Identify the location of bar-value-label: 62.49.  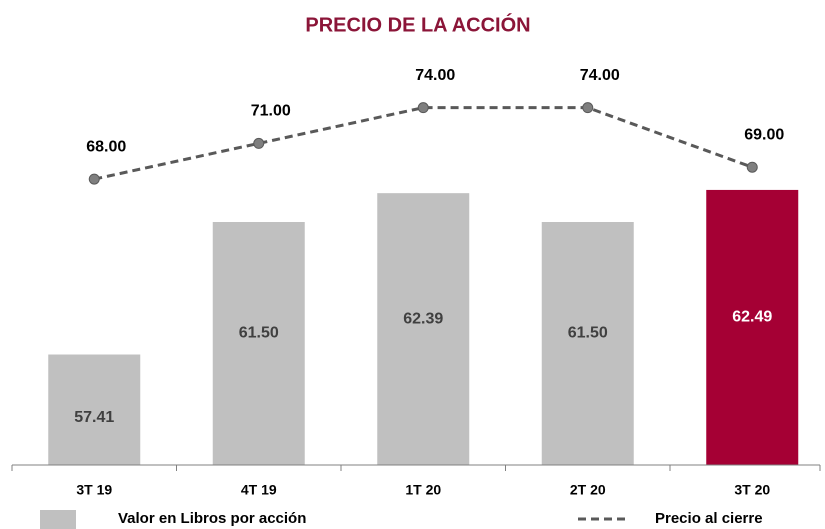
(752, 317).